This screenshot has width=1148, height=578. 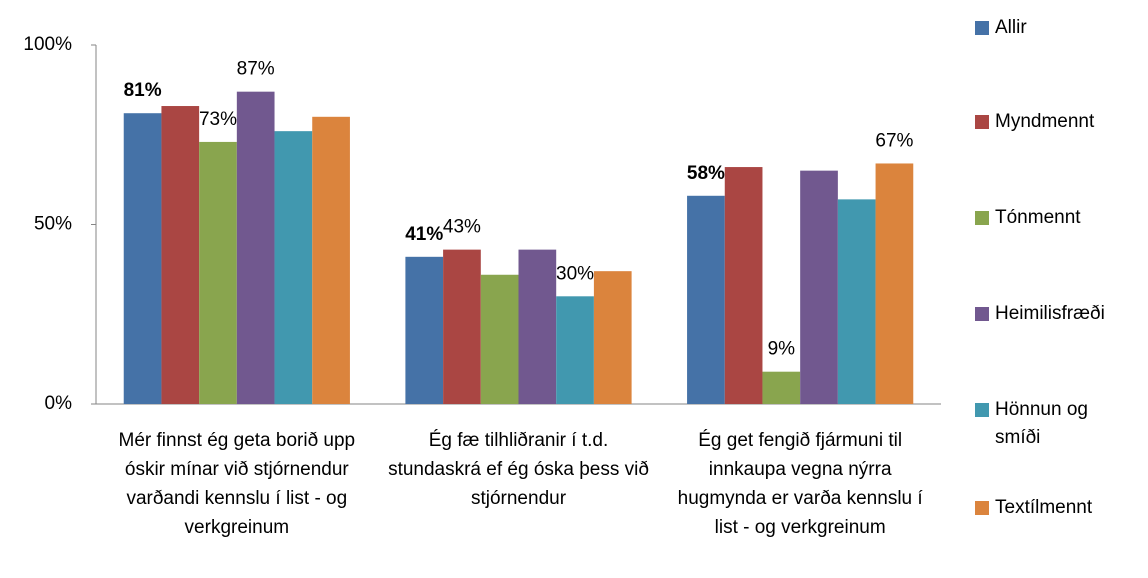 What do you see at coordinates (1060, 28) in the screenshot?
I see `legend-item: Allir` at bounding box center [1060, 28].